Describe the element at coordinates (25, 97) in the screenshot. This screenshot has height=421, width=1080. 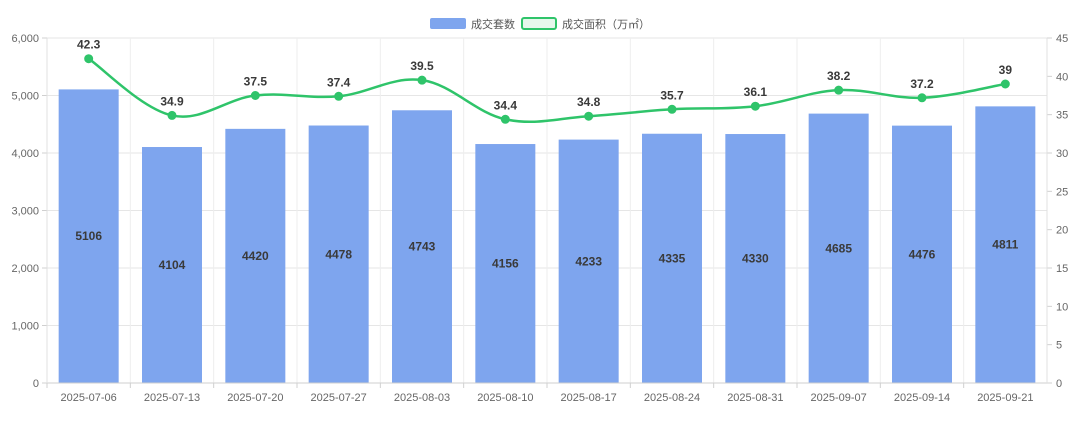
I see `y-left-tick-label: 5,000` at that location.